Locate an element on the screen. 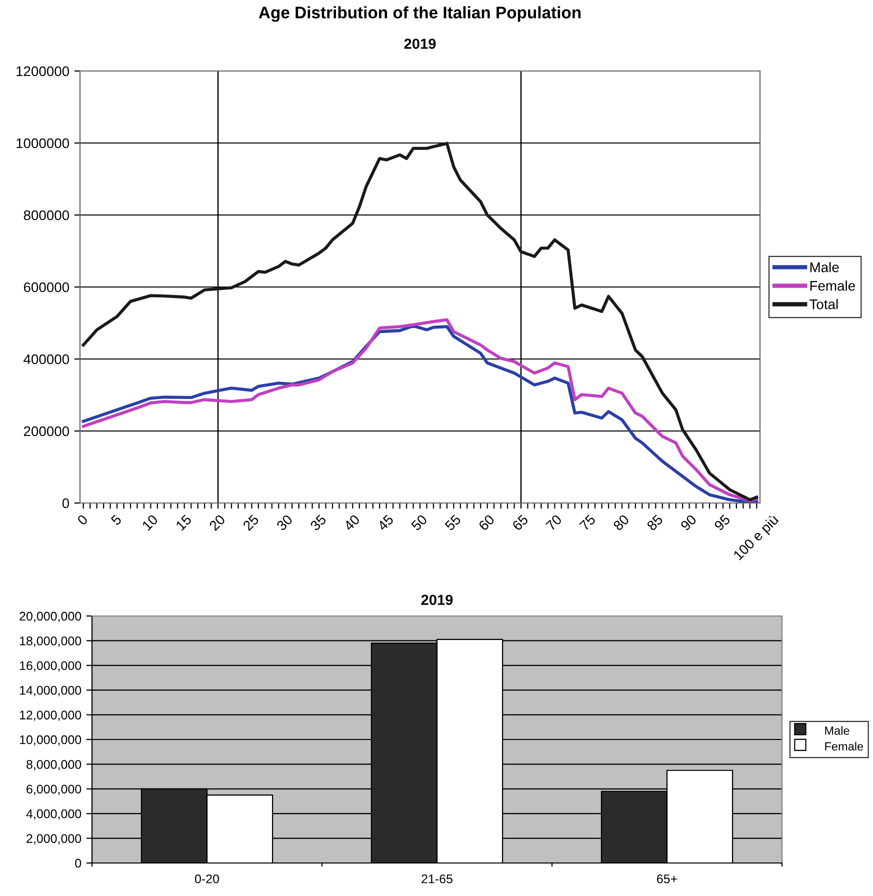 The width and height of the screenshot is (873, 896). y-tick-label: 800000 is located at coordinates (47, 215).